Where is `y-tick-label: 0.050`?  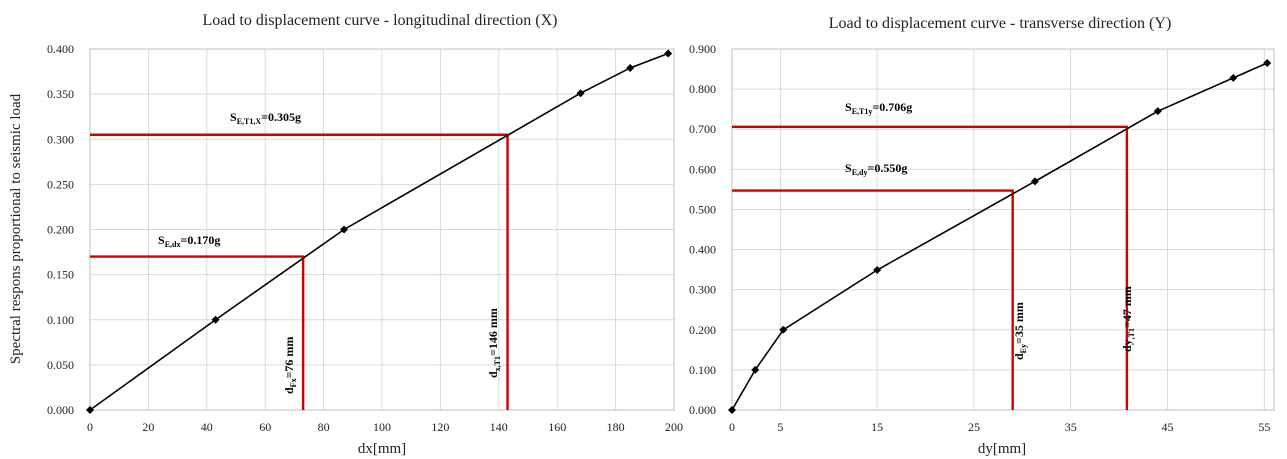
y-tick-label: 0.050 is located at coordinates (60, 365).